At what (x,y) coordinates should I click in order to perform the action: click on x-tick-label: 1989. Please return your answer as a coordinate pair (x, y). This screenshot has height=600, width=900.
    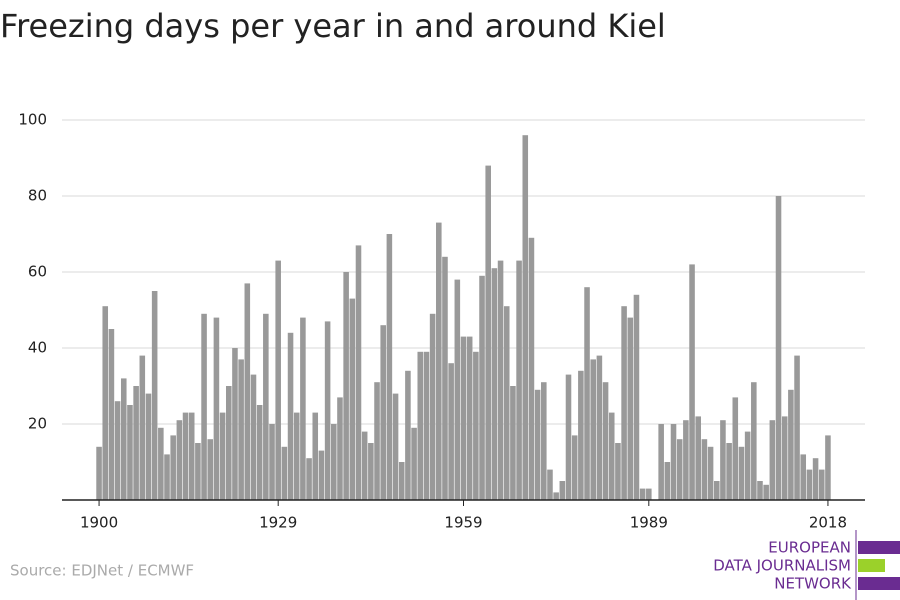
    Looking at the image, I should click on (649, 523).